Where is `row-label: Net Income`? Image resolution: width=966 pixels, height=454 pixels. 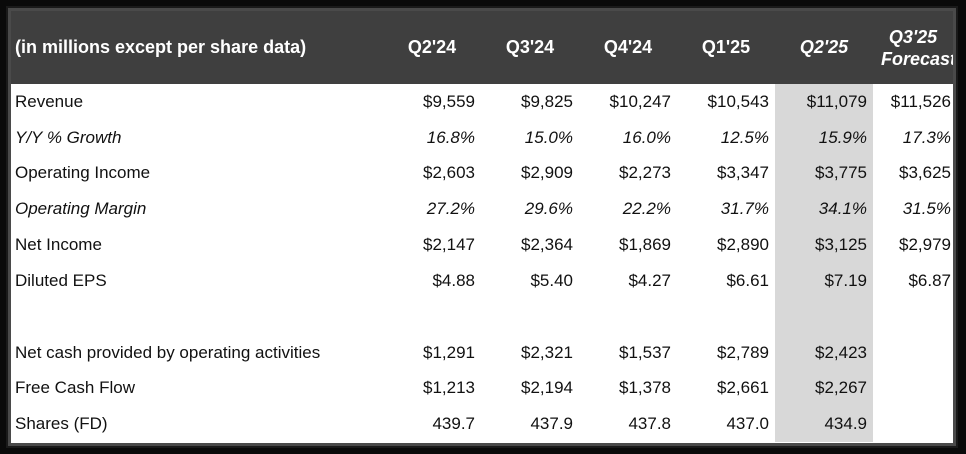
row-label: Net Income is located at coordinates (58, 245).